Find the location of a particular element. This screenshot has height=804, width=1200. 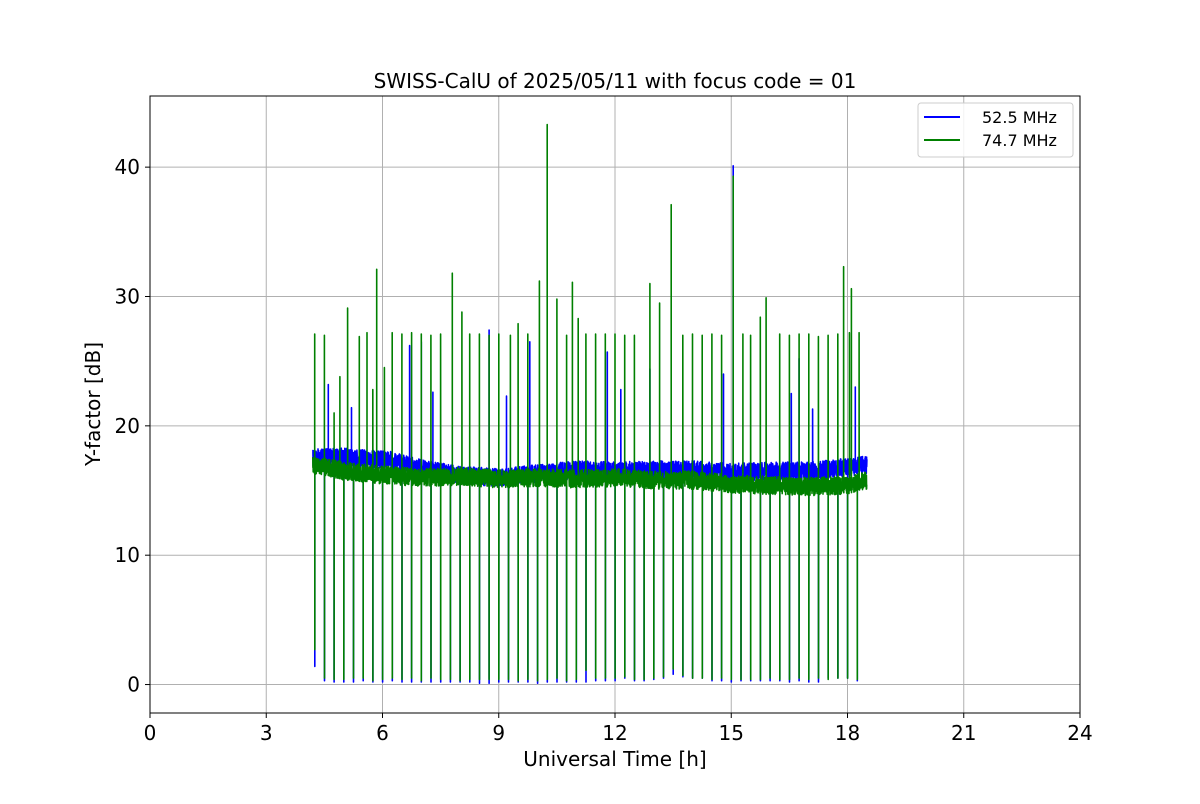

legend: 52.5 MHz 74.7 MHz is located at coordinates (995, 130).